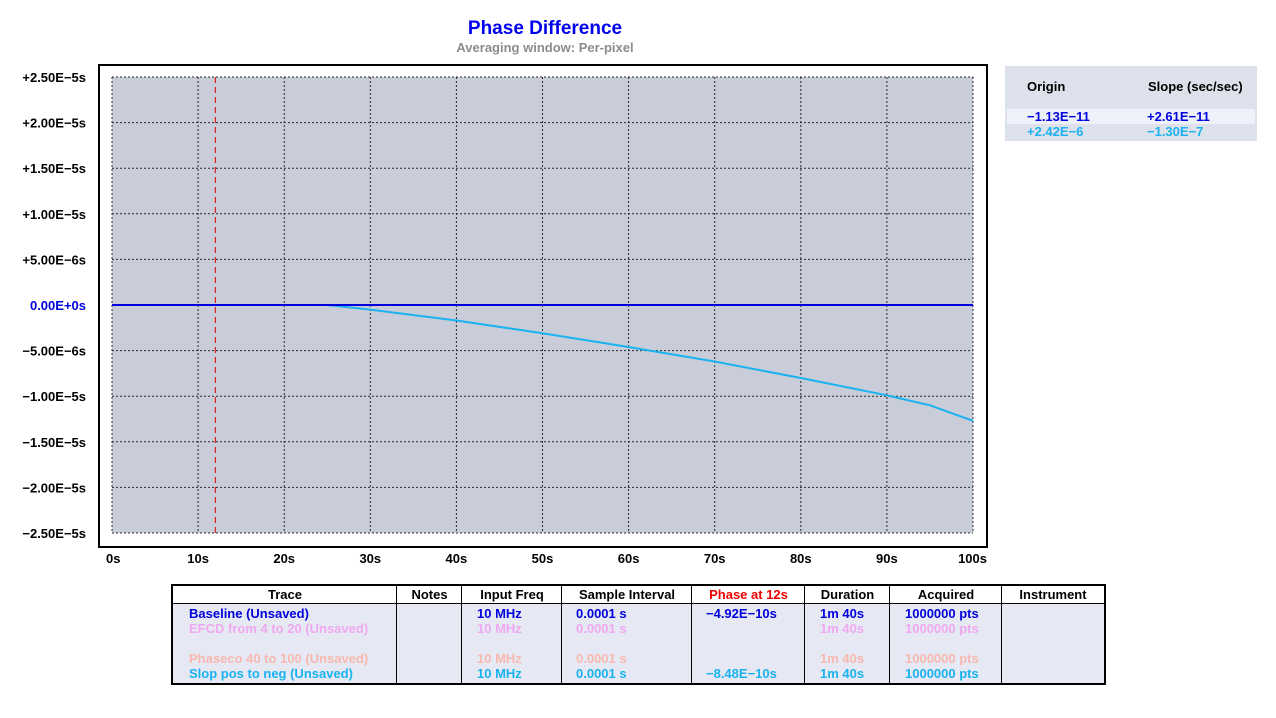 The image size is (1276, 718). What do you see at coordinates (457, 558) in the screenshot?
I see `x-tick-label: 40s` at bounding box center [457, 558].